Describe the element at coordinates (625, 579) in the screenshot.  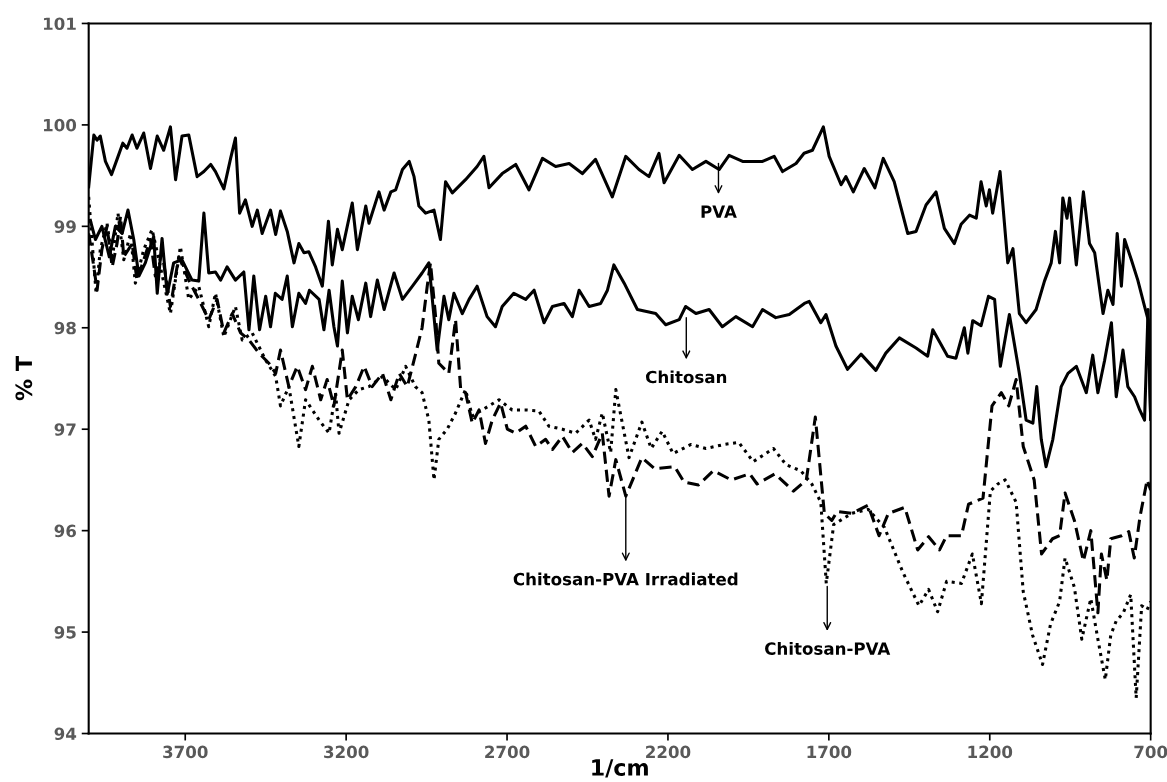
I see `annotation: Chitosan-PVA Irradiated` at that location.